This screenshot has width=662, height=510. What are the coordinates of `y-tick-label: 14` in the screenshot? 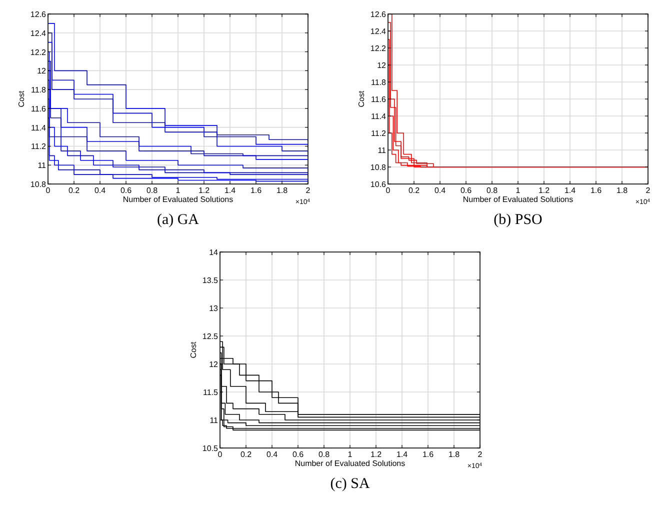 It's located at (214, 252).